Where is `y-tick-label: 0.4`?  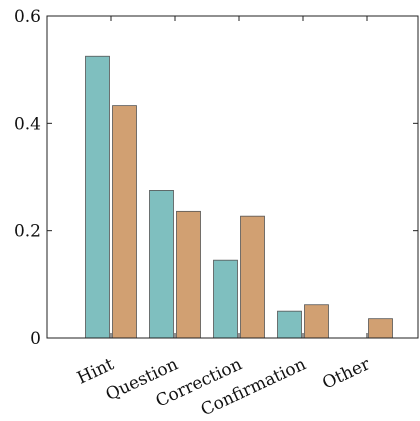 y-tick-label: 0.4 is located at coordinates (27, 124).